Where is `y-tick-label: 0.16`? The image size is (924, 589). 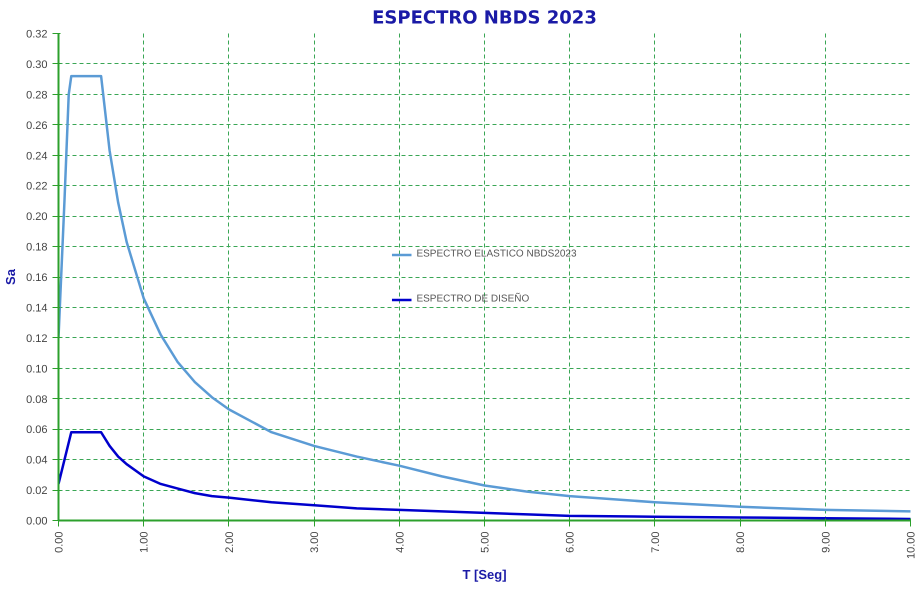
y-tick-label: 0.16 is located at coordinates (37, 278).